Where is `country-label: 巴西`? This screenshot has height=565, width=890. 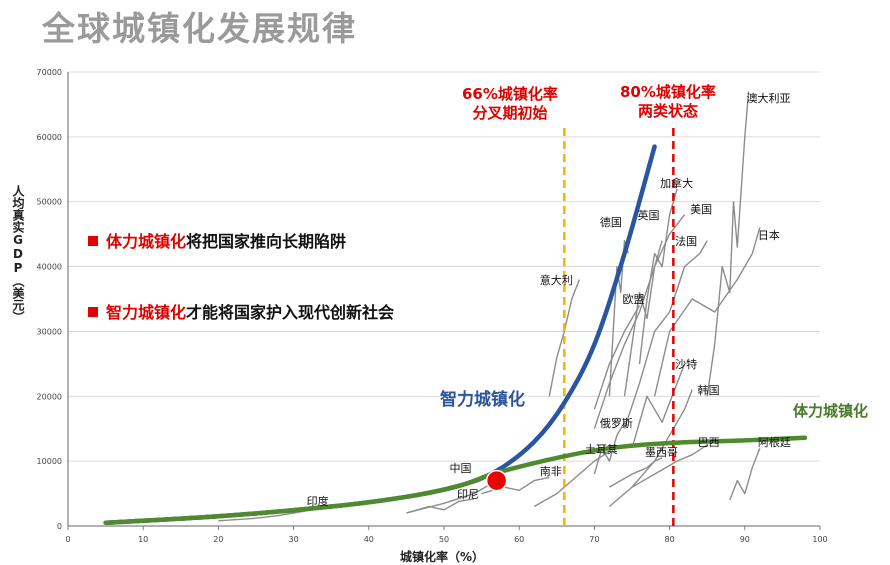 country-label: 巴西 is located at coordinates (708, 443).